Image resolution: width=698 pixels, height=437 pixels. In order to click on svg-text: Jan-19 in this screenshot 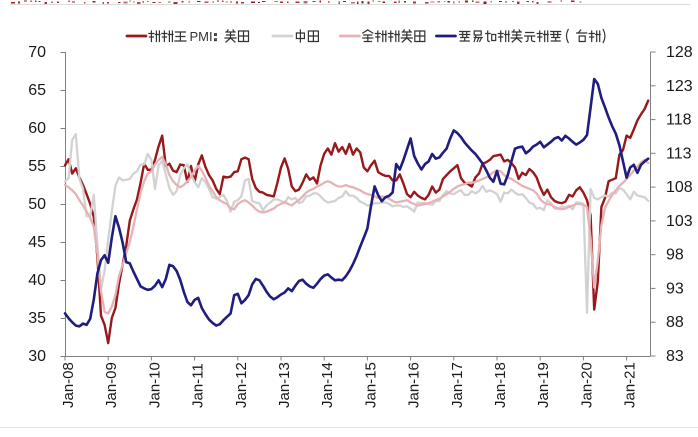, I will do `click(543, 385)`.